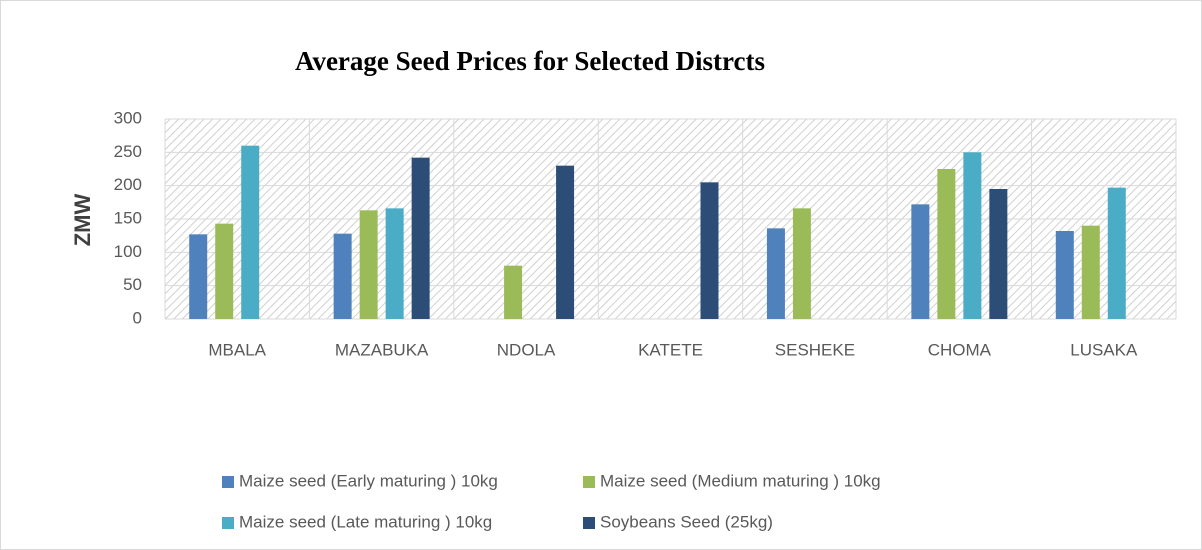 Image resolution: width=1202 pixels, height=550 pixels. What do you see at coordinates (128, 151) in the screenshot?
I see `y-tick-label: 250` at bounding box center [128, 151].